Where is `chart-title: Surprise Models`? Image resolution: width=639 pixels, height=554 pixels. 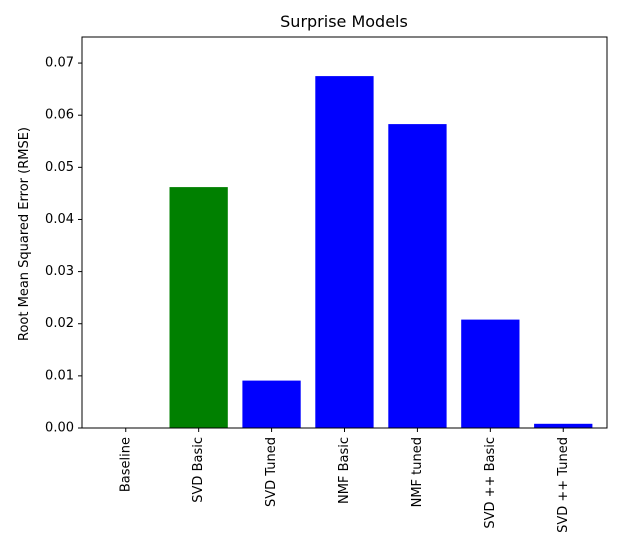
chart-title: Surprise Models is located at coordinates (344, 21).